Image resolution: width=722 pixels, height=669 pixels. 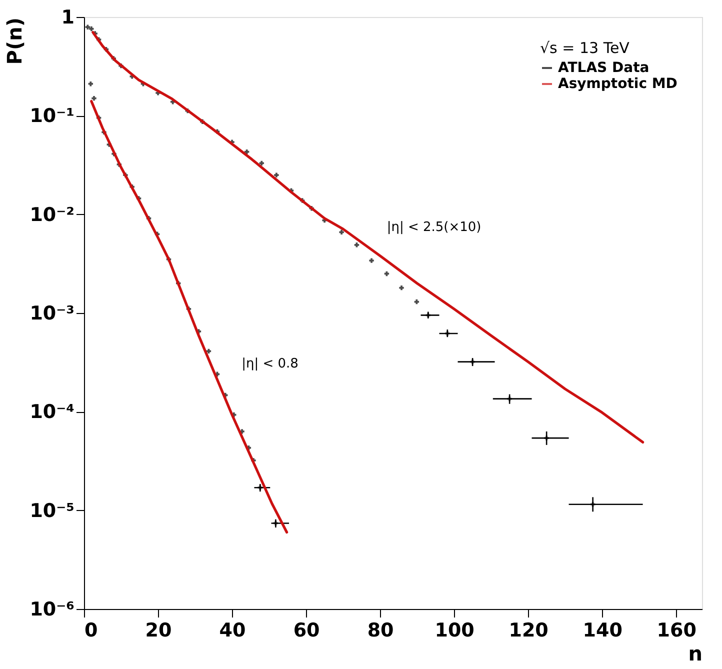 What do you see at coordinates (52, 412) in the screenshot?
I see `y-tick-label: 10⁻⁴` at bounding box center [52, 412].